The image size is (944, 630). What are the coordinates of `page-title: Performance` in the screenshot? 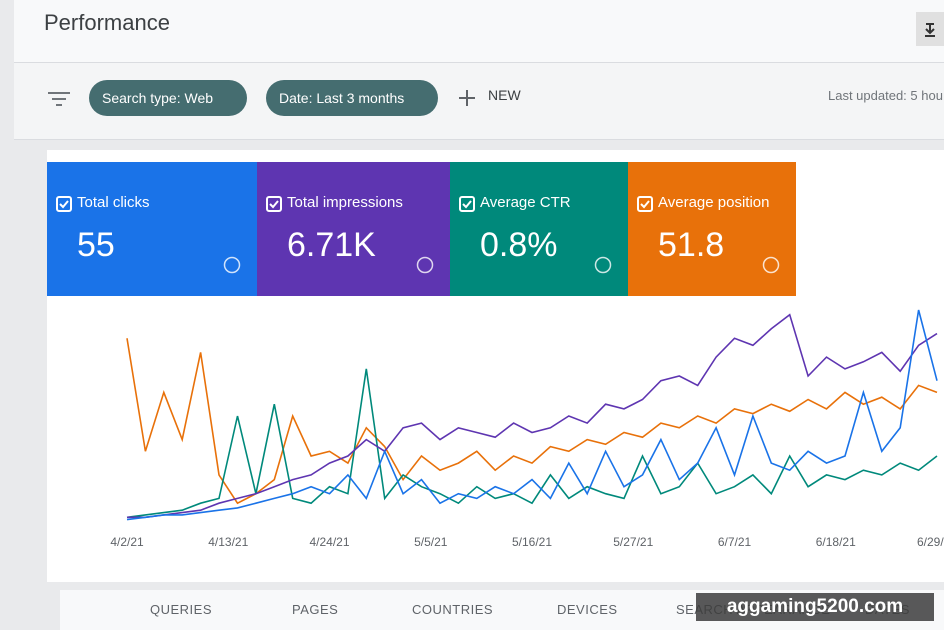 It's located at (107, 22).